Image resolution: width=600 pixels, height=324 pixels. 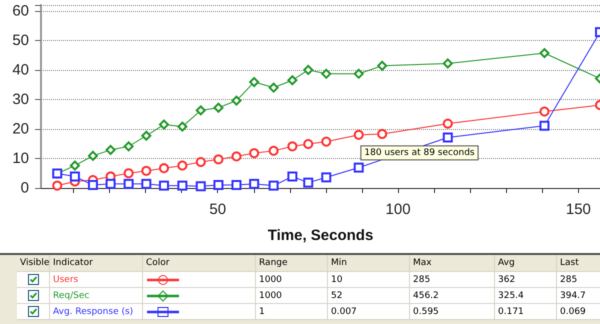 What do you see at coordinates (24, 188) in the screenshot?
I see `y-tick-label: 0` at bounding box center [24, 188].